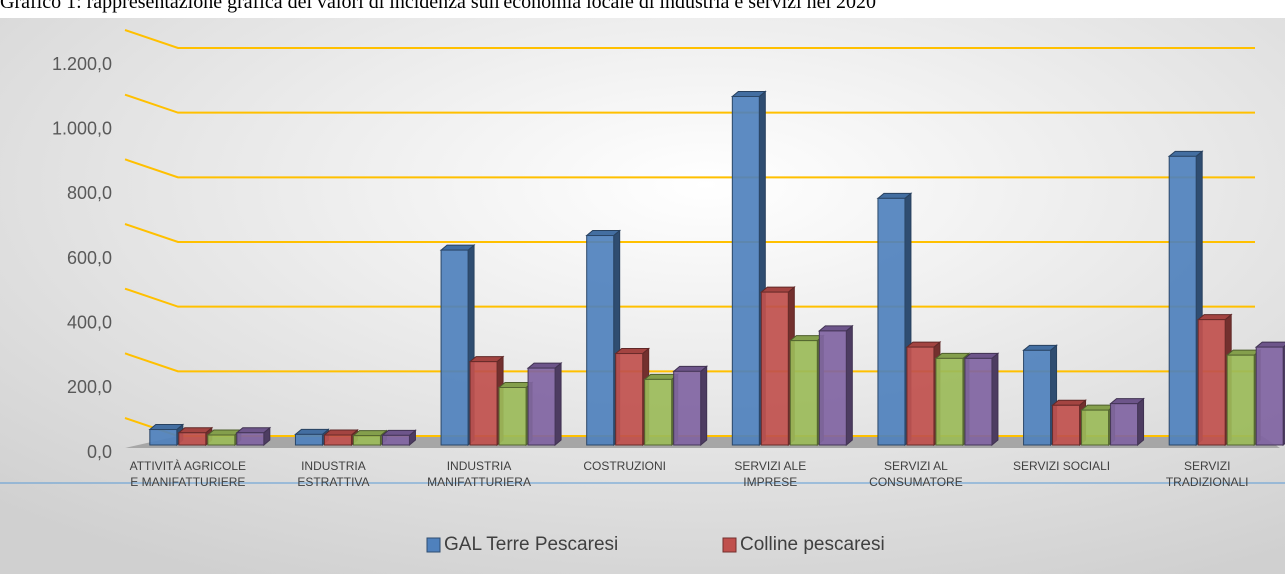  Describe the element at coordinates (99, 452) in the screenshot. I see `y-tick-label: 0,0` at that location.